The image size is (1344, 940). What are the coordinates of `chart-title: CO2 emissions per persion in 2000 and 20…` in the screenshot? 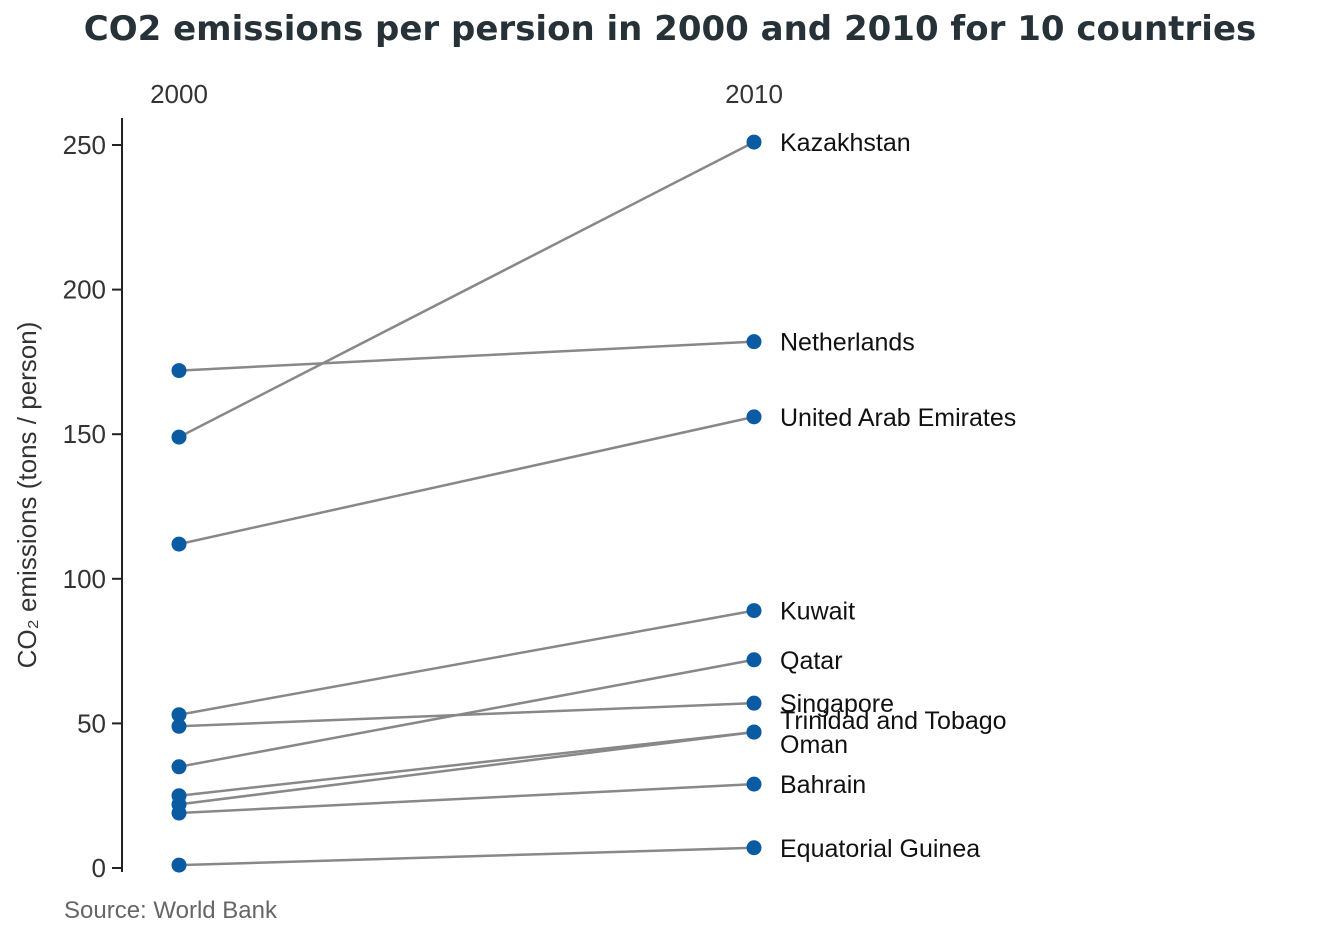 It's located at (670, 29).